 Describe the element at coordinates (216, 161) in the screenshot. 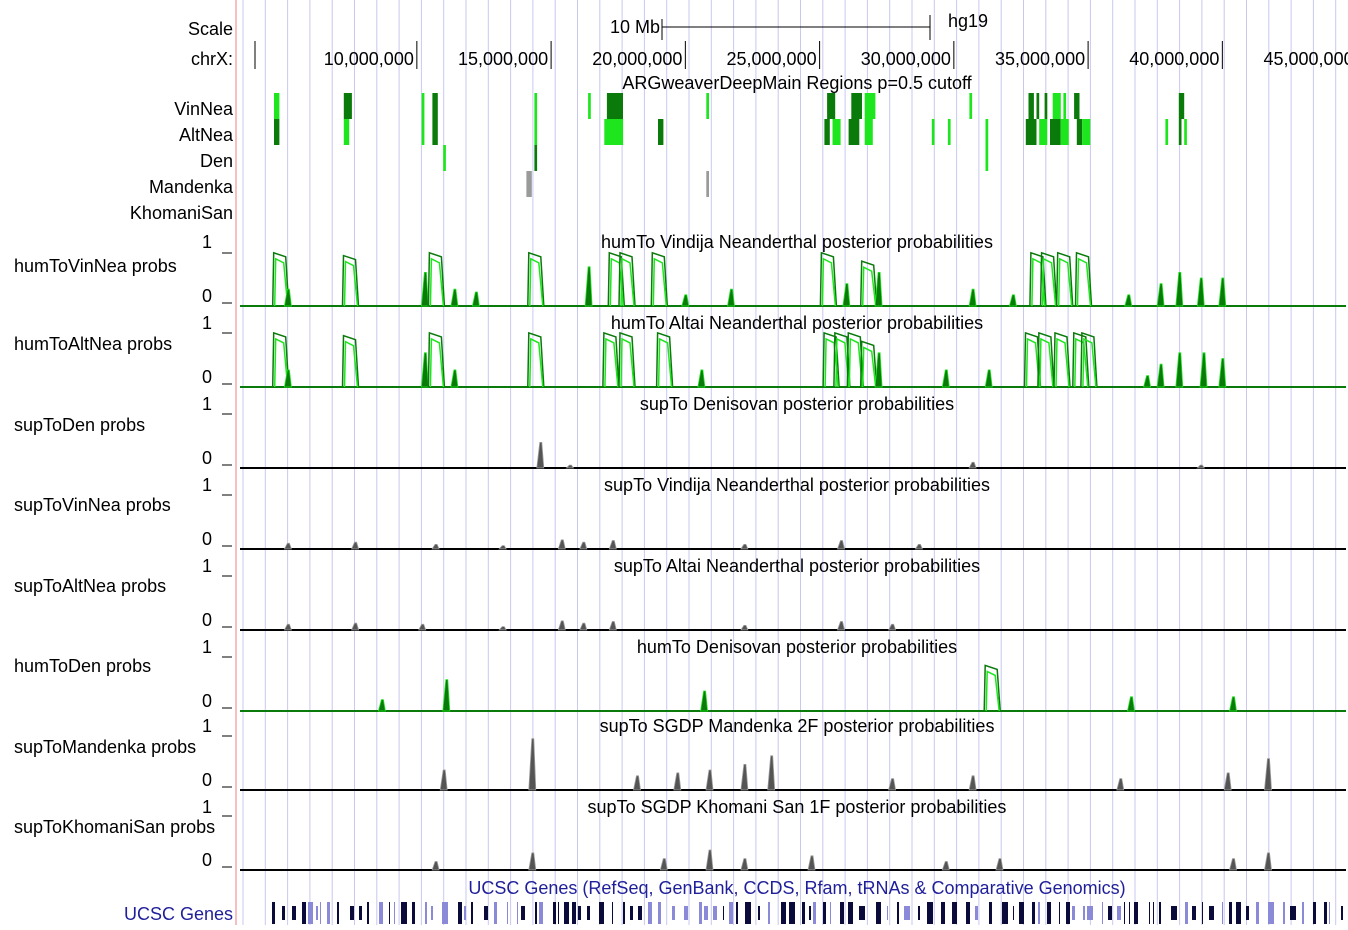

I see `region-row-label: Den` at that location.